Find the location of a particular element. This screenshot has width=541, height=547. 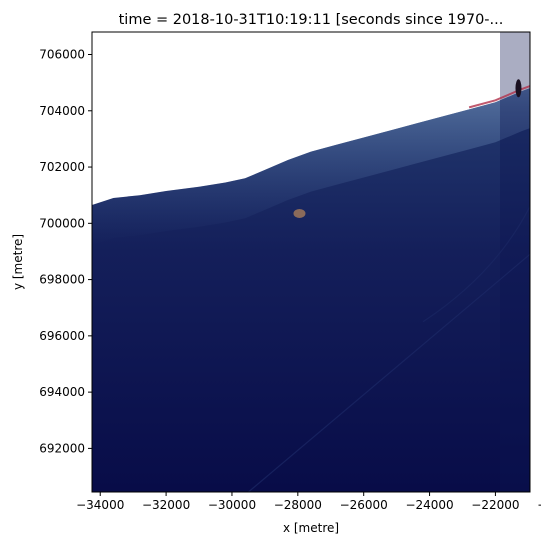

tile-seam-strip is located at coordinates (515, 262).